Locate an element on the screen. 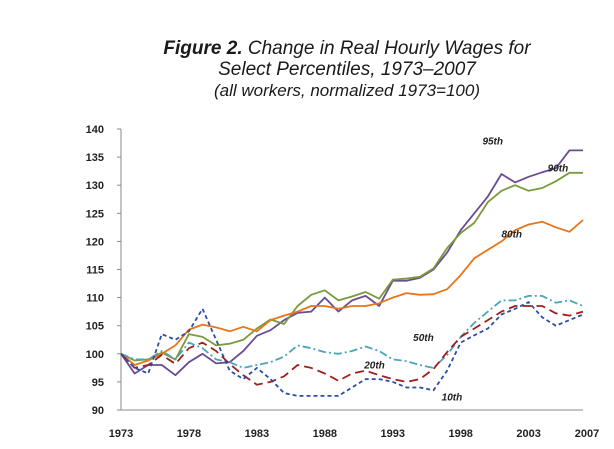 This screenshot has width=614, height=449. series-label-10th: 10th is located at coordinates (452, 397).